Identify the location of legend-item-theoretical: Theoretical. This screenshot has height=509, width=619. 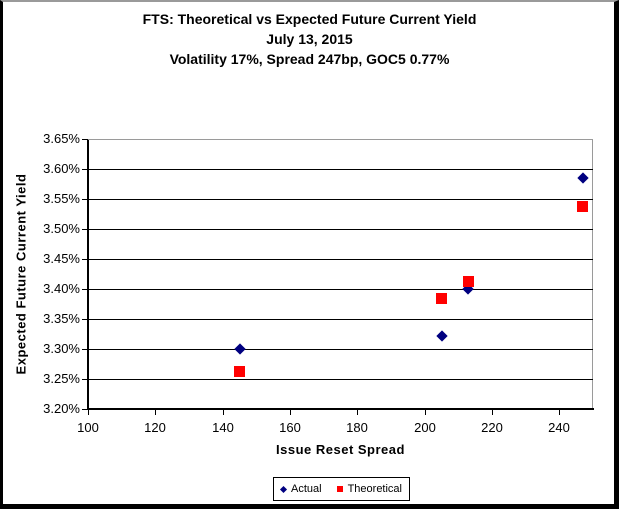
(369, 489).